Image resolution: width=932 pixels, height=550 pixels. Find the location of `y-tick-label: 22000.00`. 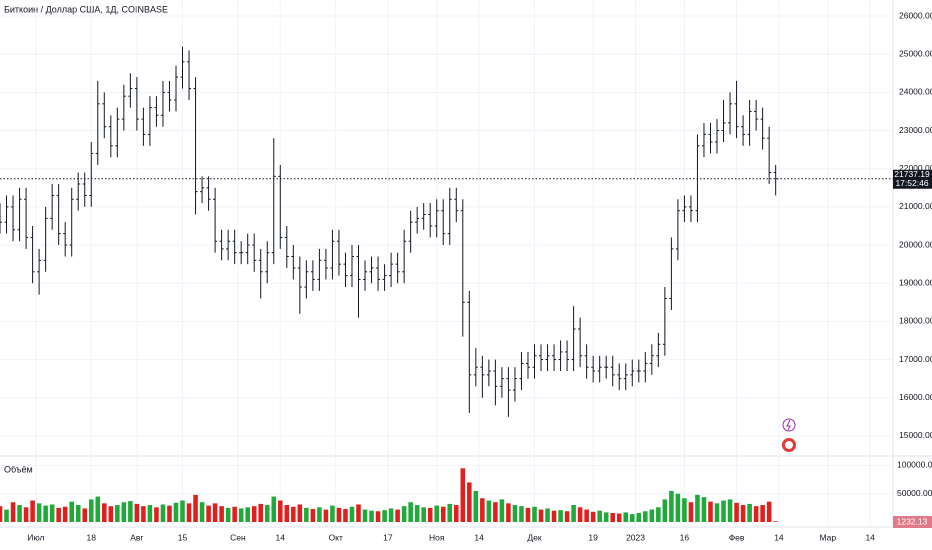

y-tick-label: 22000.00 is located at coordinates (915, 168).